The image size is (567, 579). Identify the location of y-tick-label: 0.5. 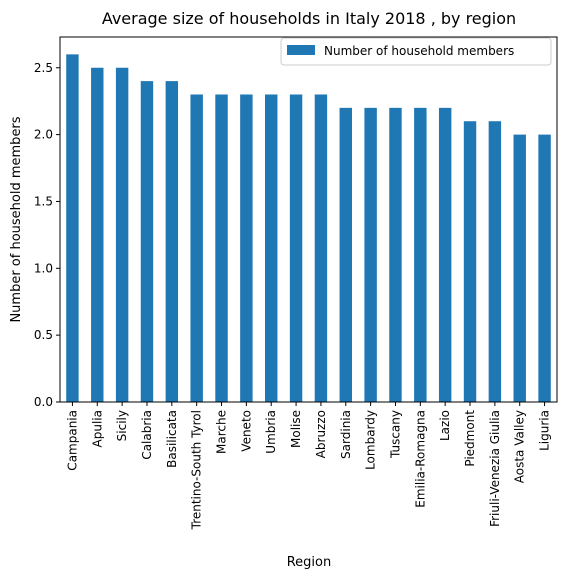
(43, 335).